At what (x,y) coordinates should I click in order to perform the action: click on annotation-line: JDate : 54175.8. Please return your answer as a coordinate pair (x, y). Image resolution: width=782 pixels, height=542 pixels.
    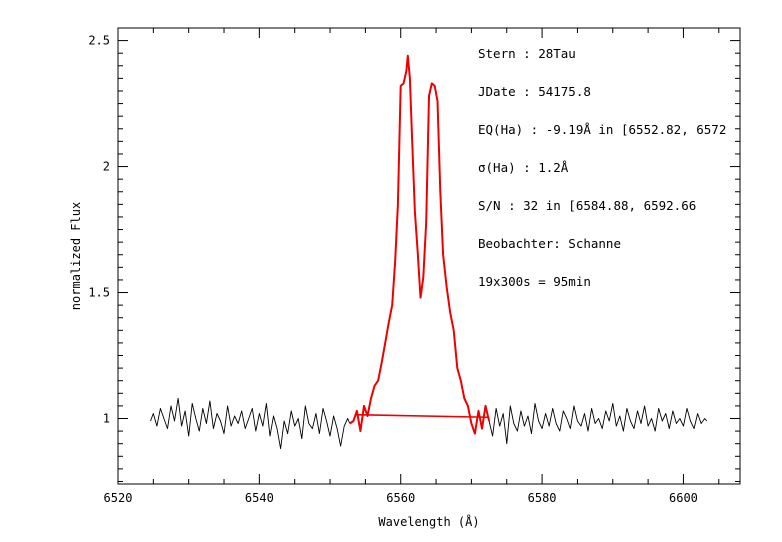
    Looking at the image, I should click on (534, 91).